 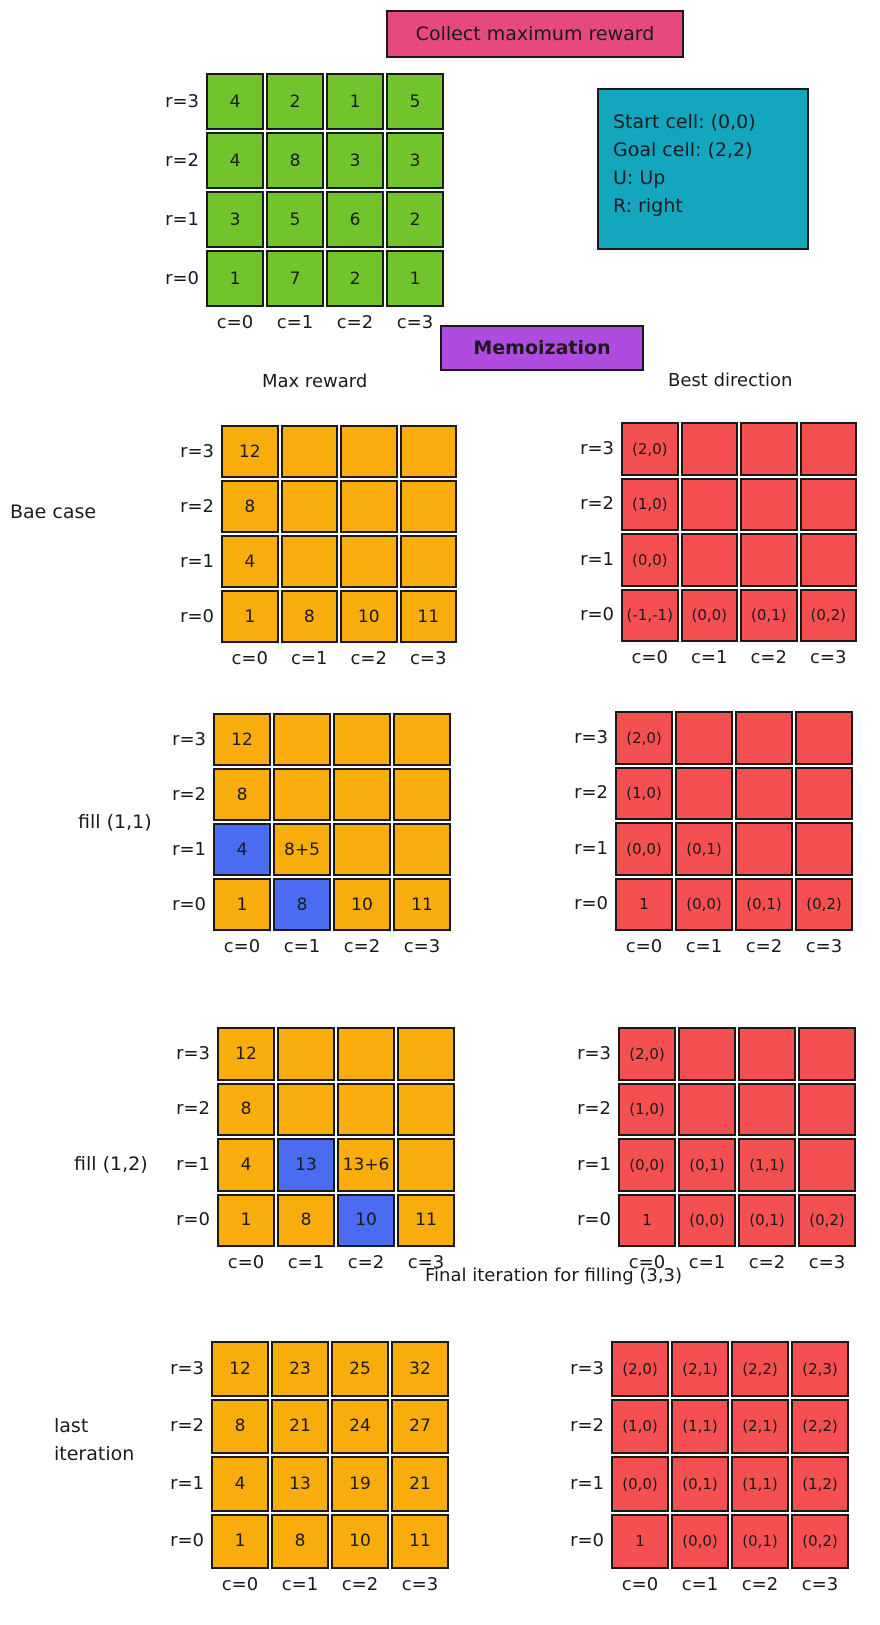 I want to click on grid-cell: 6, so click(x=355, y=219).